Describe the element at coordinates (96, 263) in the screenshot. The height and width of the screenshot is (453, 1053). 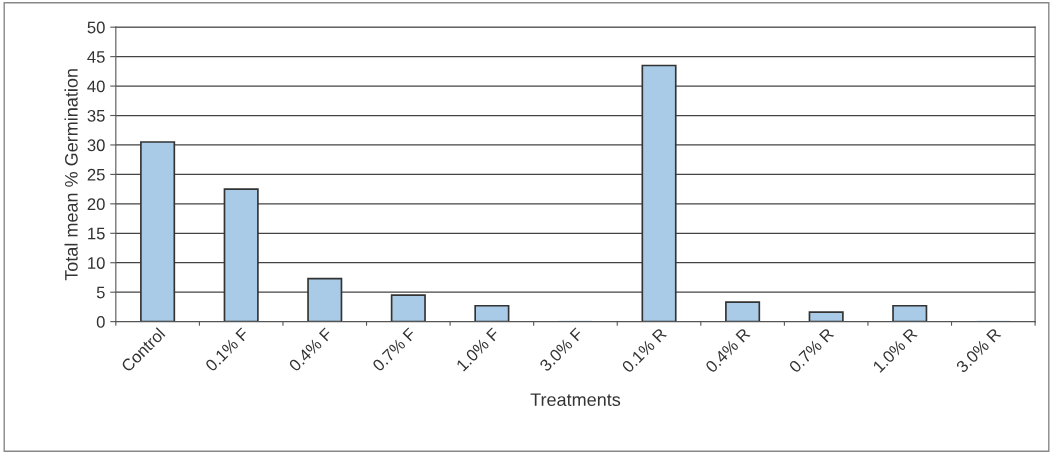
I see `y-tick-label: 10` at that location.